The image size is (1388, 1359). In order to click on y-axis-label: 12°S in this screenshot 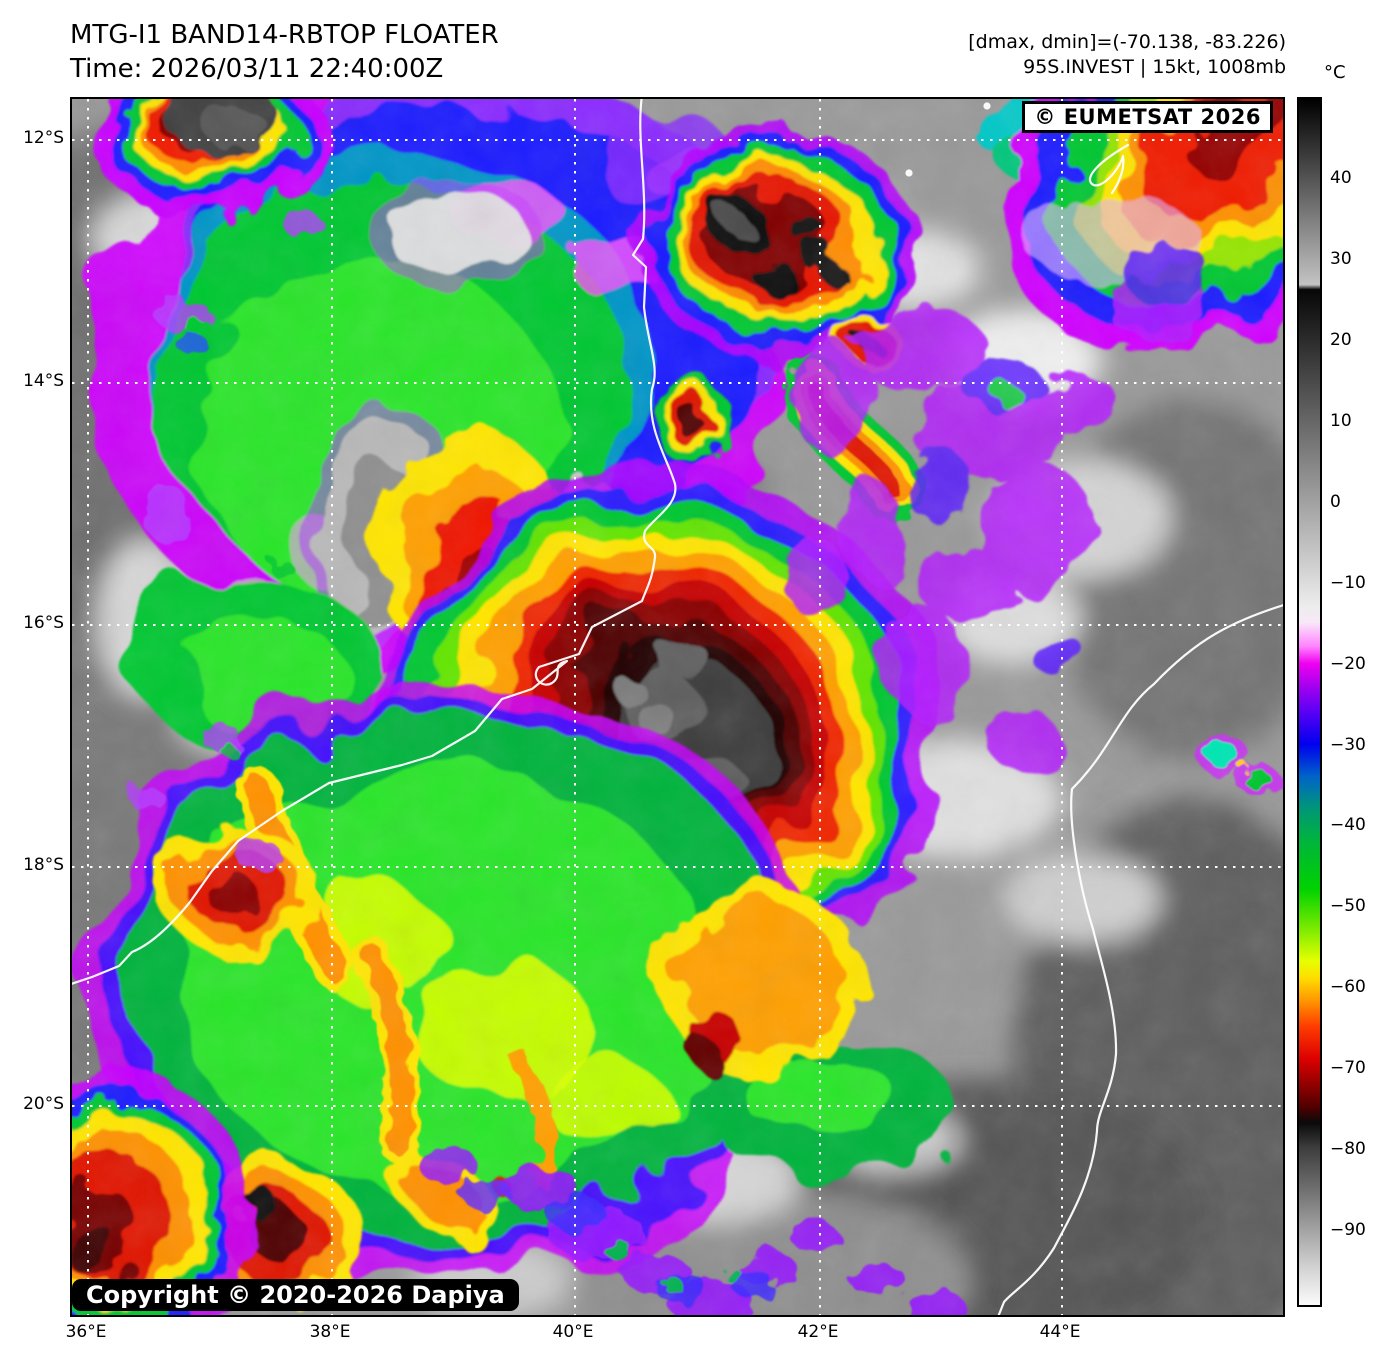, I will do `click(43, 138)`.